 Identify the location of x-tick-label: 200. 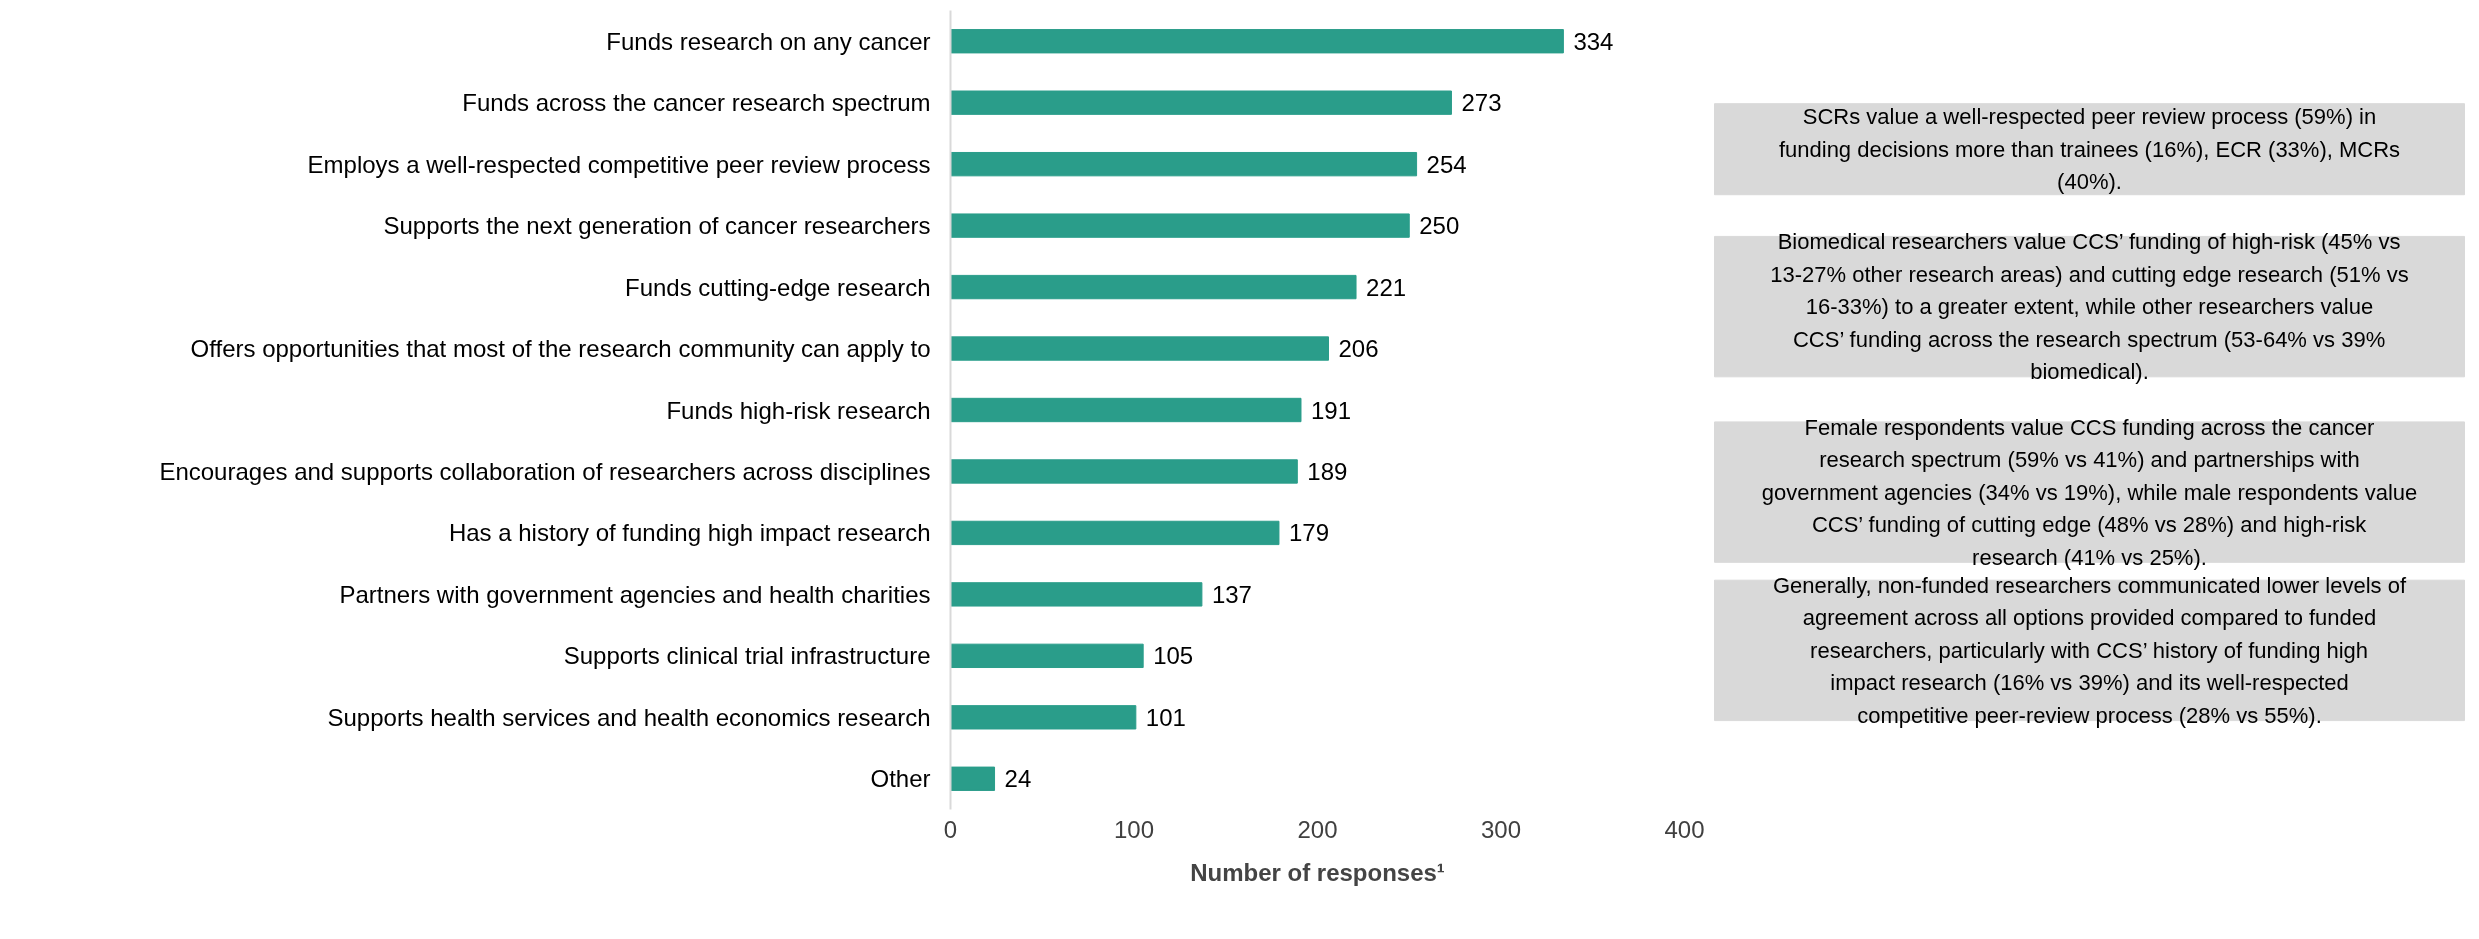
(1317, 829).